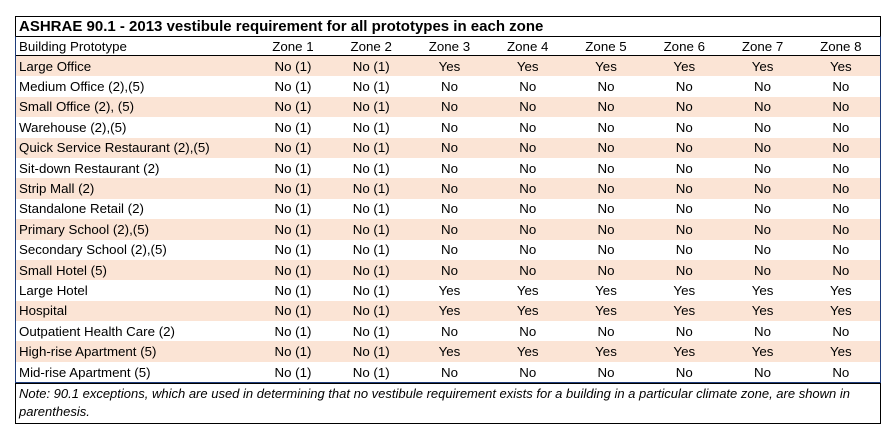 The image size is (890, 445). I want to click on building-prototype-cell: Outpatient Health Care (2), so click(97, 331).